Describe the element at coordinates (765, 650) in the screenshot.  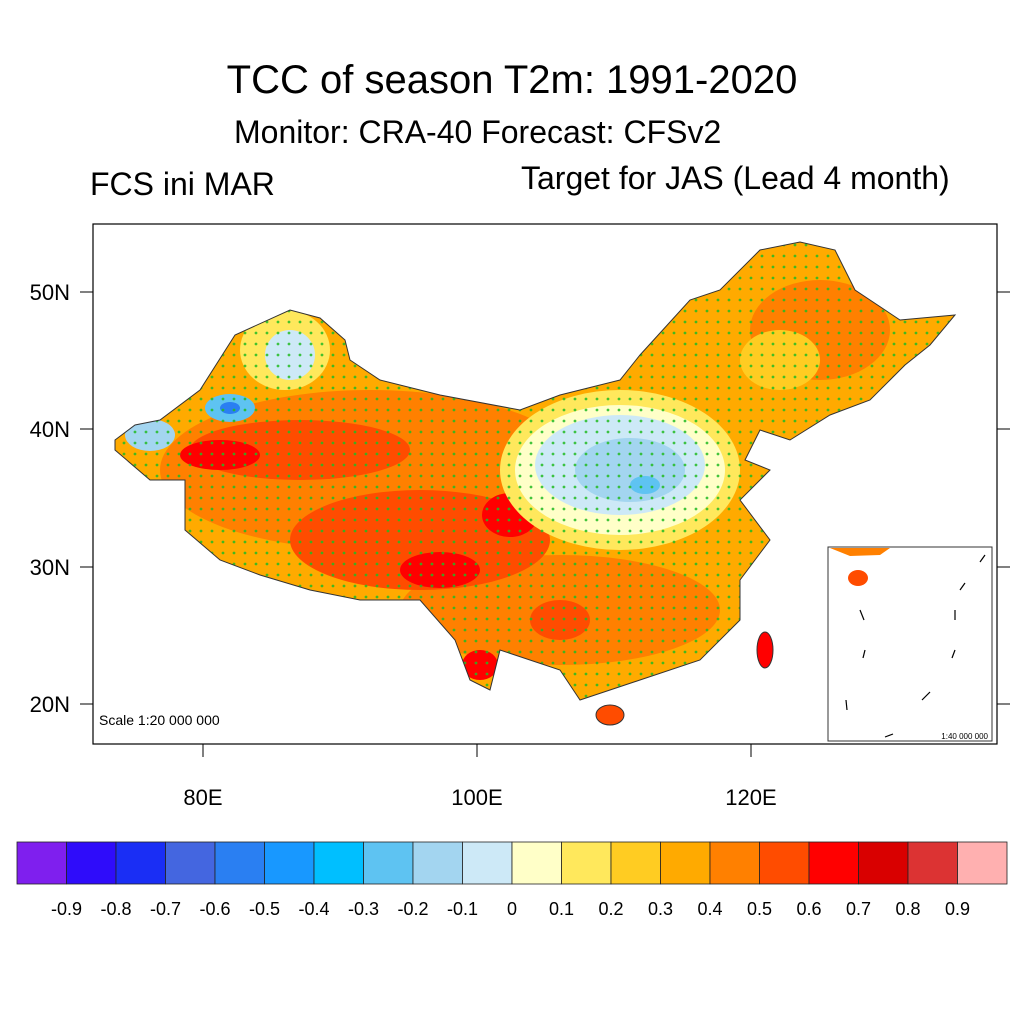
I see `taiwan-island` at that location.